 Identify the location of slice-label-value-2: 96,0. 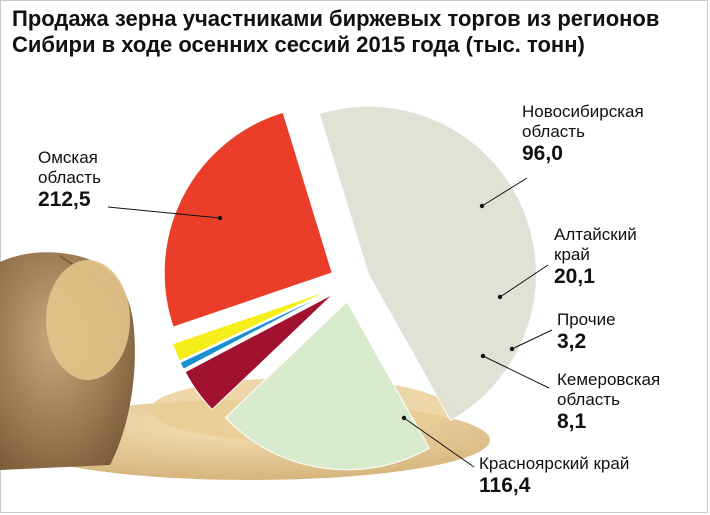
(542, 153).